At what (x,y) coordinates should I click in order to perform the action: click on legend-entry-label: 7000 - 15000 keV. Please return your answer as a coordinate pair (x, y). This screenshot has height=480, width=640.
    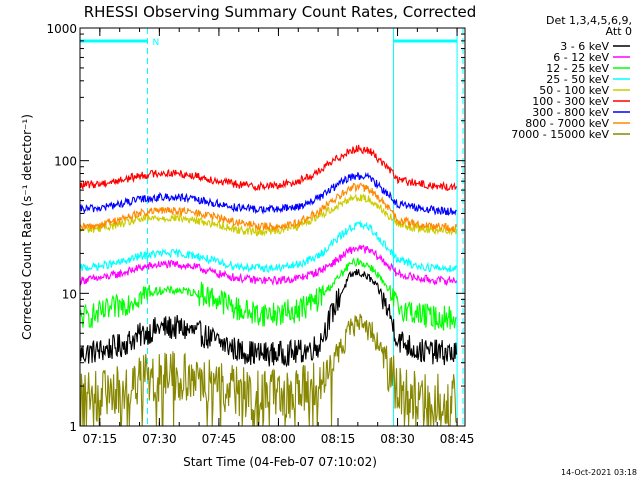
    Looking at the image, I should click on (560, 134).